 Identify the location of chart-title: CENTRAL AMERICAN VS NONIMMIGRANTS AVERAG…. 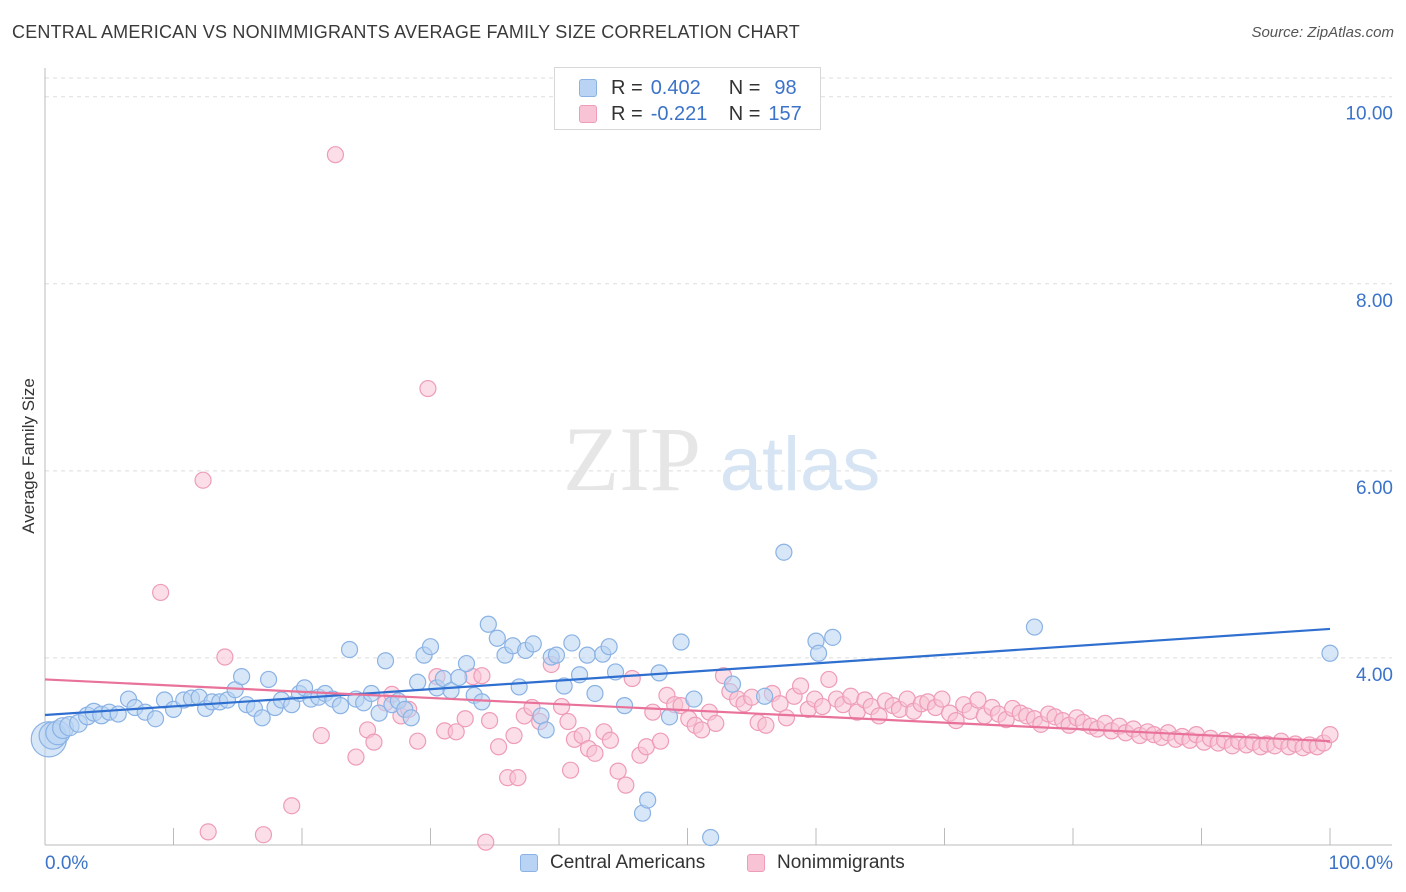
(406, 32).